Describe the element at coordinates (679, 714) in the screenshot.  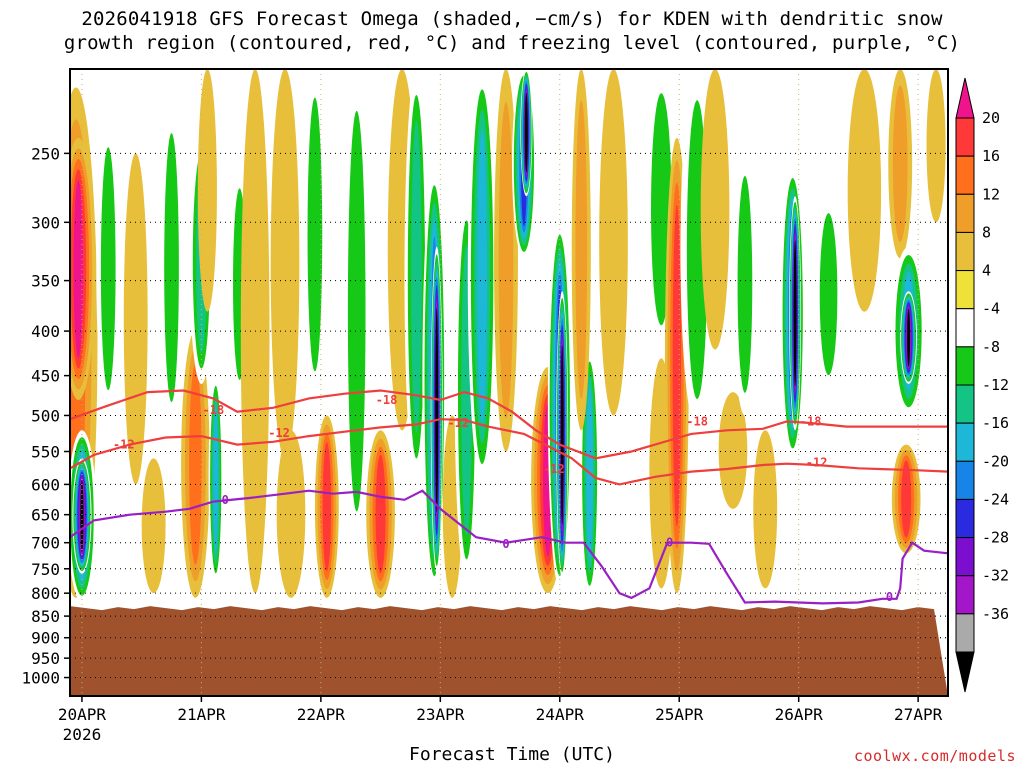
I see `x-tick-label: 25APR` at that location.